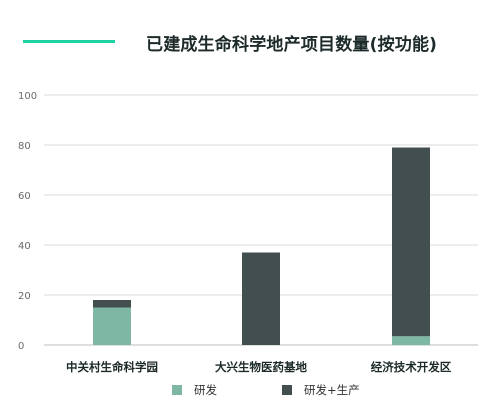 The width and height of the screenshot is (500, 417). Describe the element at coordinates (112, 367) in the screenshot. I see `x-category-label: 中关村生命科学园` at that location.